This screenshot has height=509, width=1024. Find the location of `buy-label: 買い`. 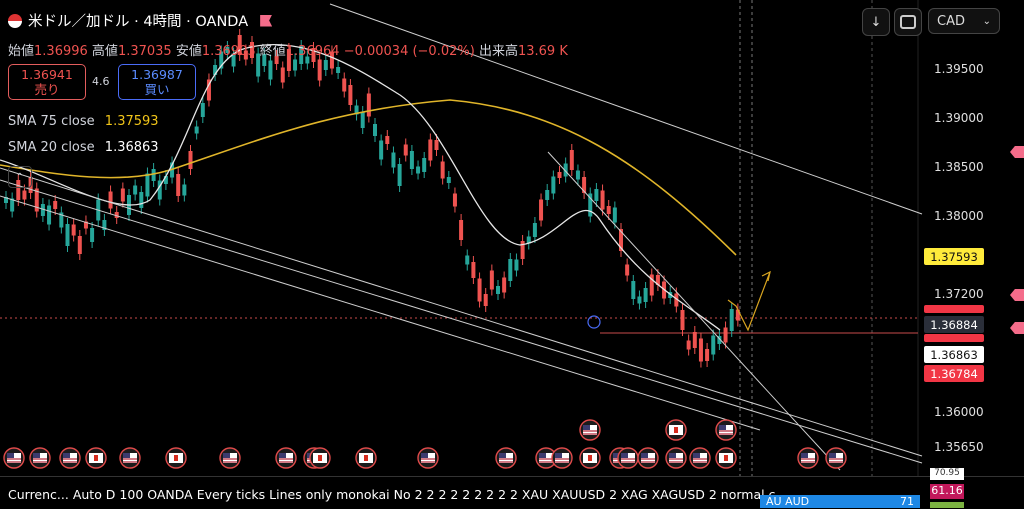

buy-label: 買い is located at coordinates (157, 89).